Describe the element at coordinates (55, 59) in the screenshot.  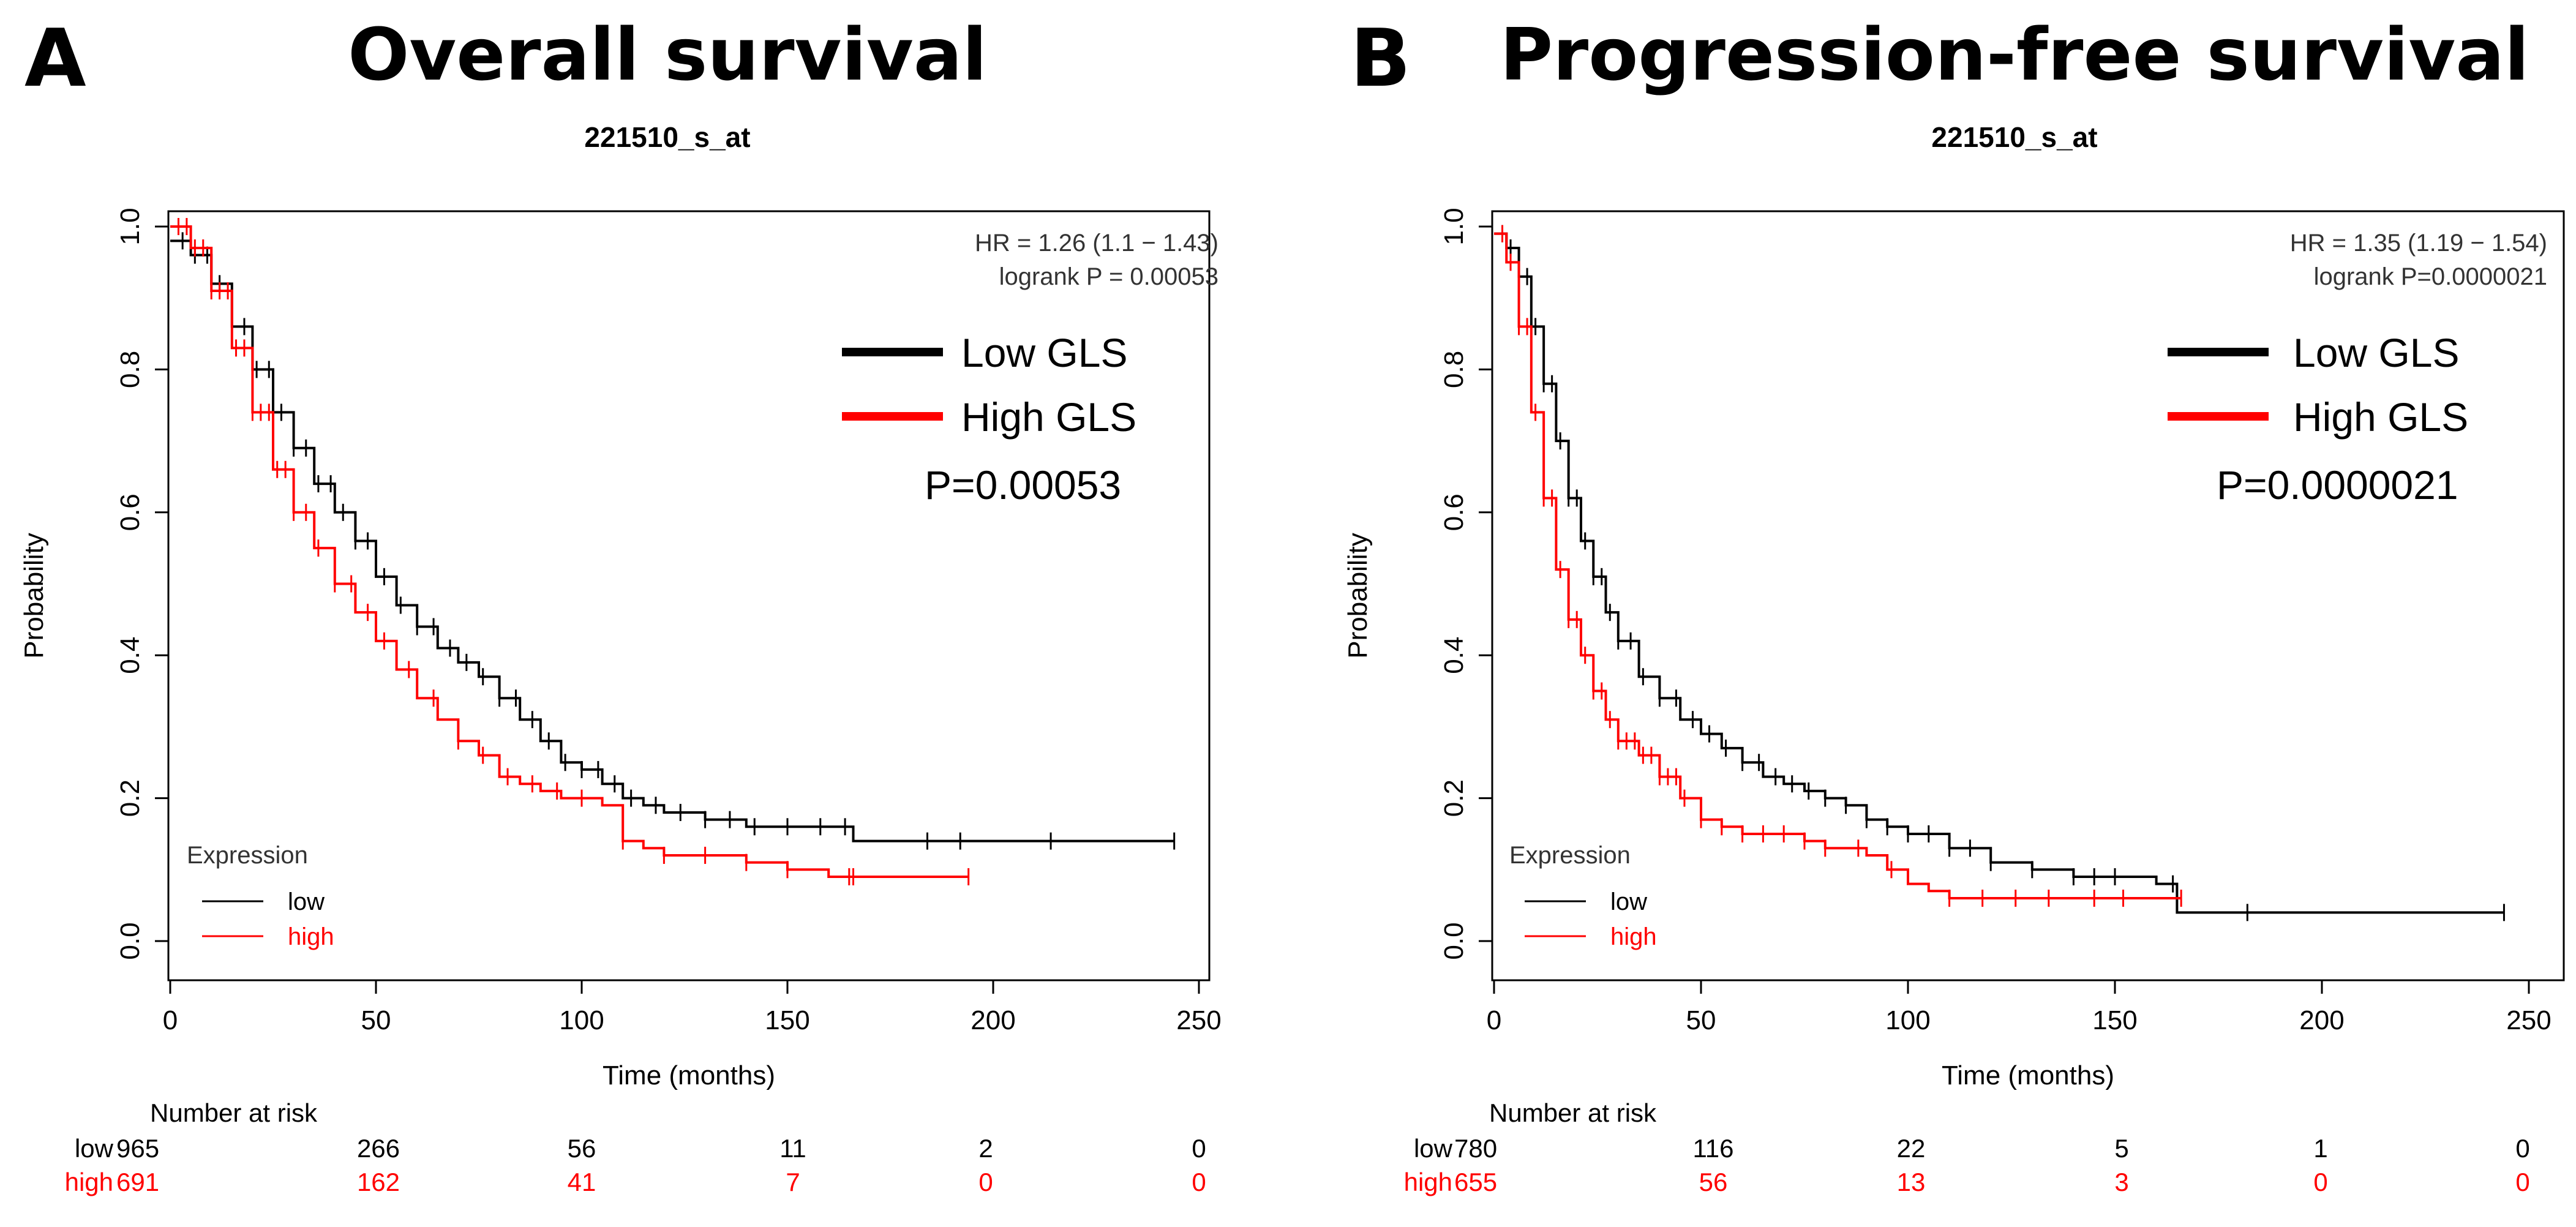
I see `panel-label: A` at that location.